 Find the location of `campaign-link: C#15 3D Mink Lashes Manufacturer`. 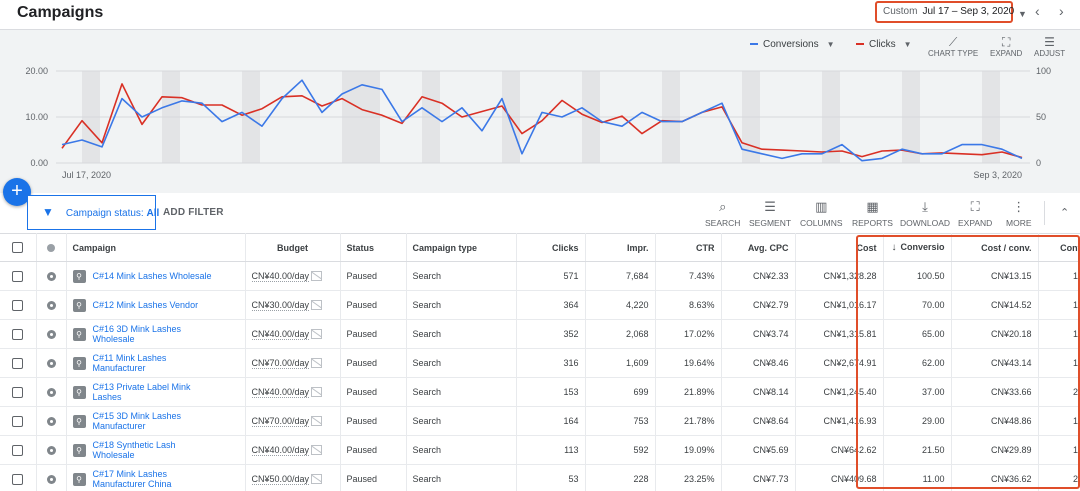

campaign-link: C#15 3D Mink Lashes Manufacturer is located at coordinates (137, 421).